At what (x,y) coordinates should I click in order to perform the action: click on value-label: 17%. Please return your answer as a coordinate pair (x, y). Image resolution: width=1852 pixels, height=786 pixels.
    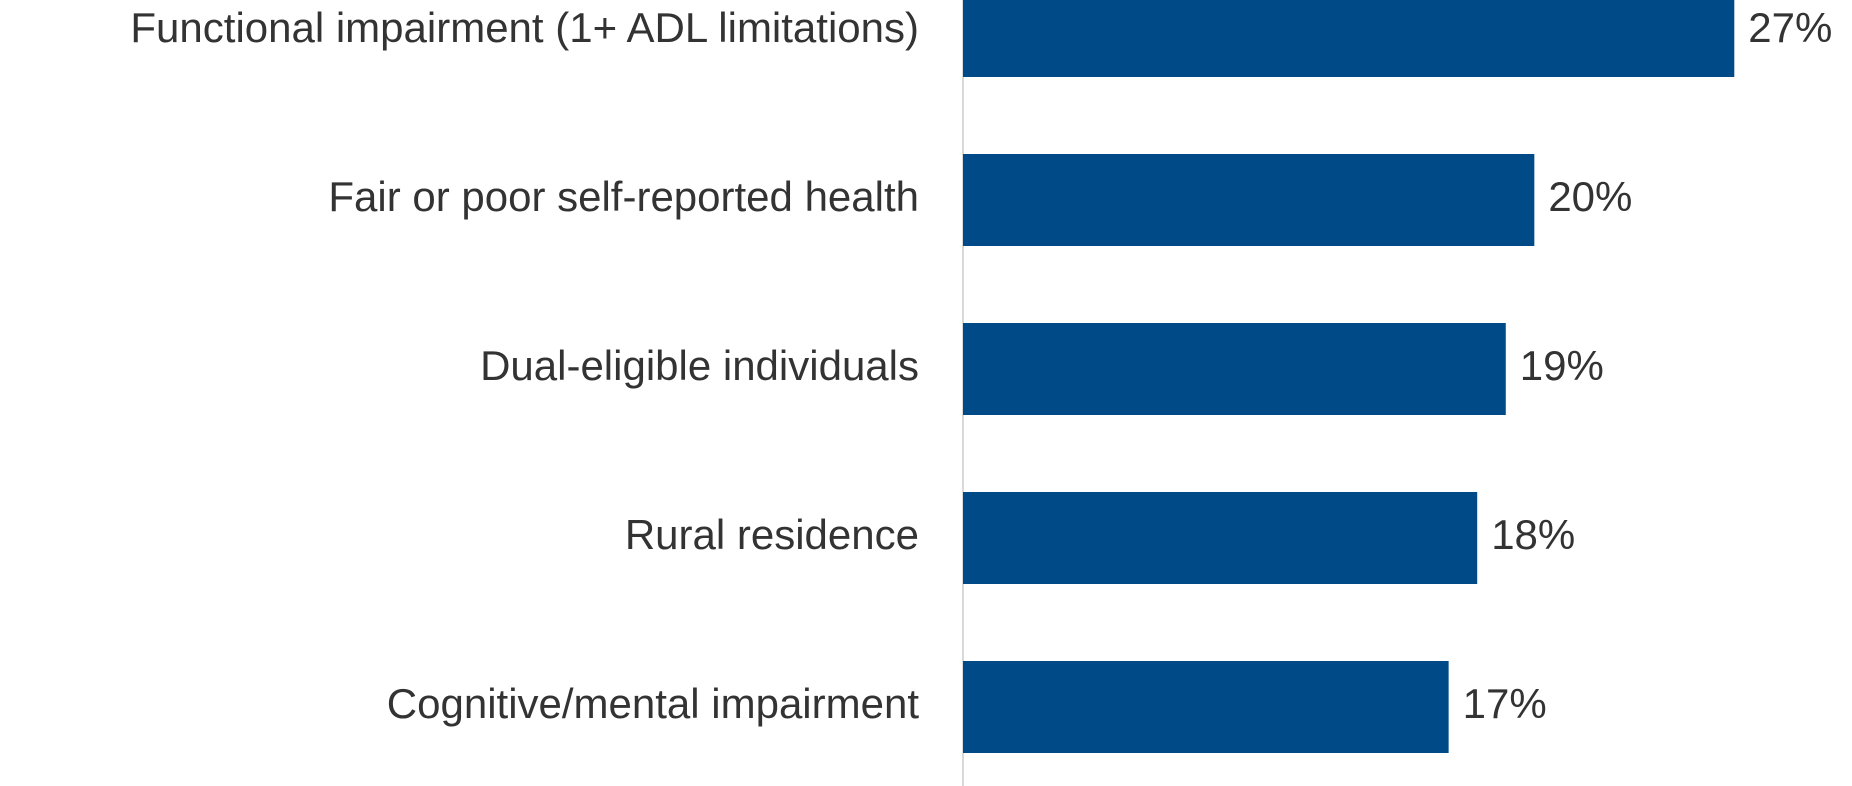
    Looking at the image, I should click on (1505, 703).